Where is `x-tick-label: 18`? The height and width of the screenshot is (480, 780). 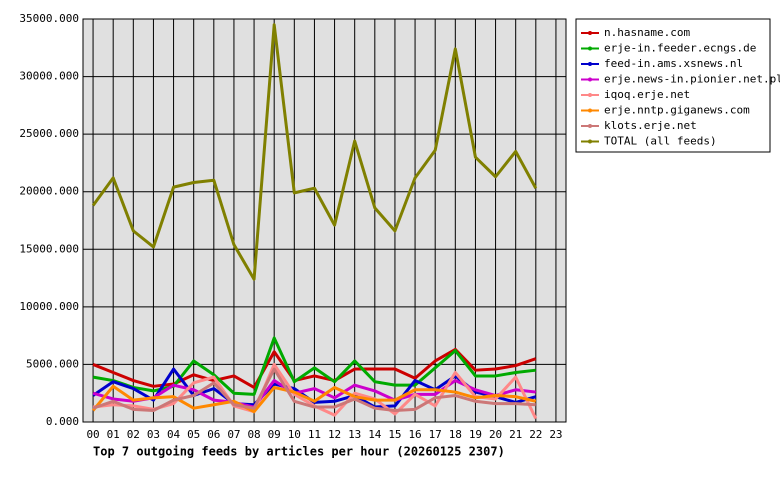 x-tick-label: 18 is located at coordinates (455, 434).